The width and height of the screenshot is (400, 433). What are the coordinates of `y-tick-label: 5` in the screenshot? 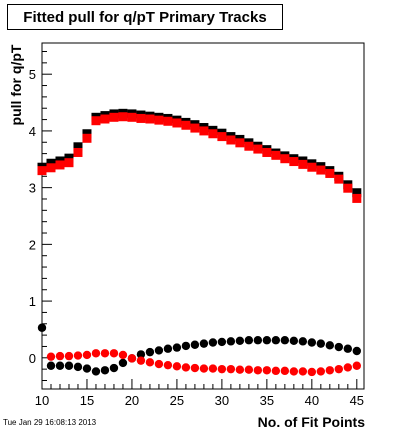 It's located at (32, 74).